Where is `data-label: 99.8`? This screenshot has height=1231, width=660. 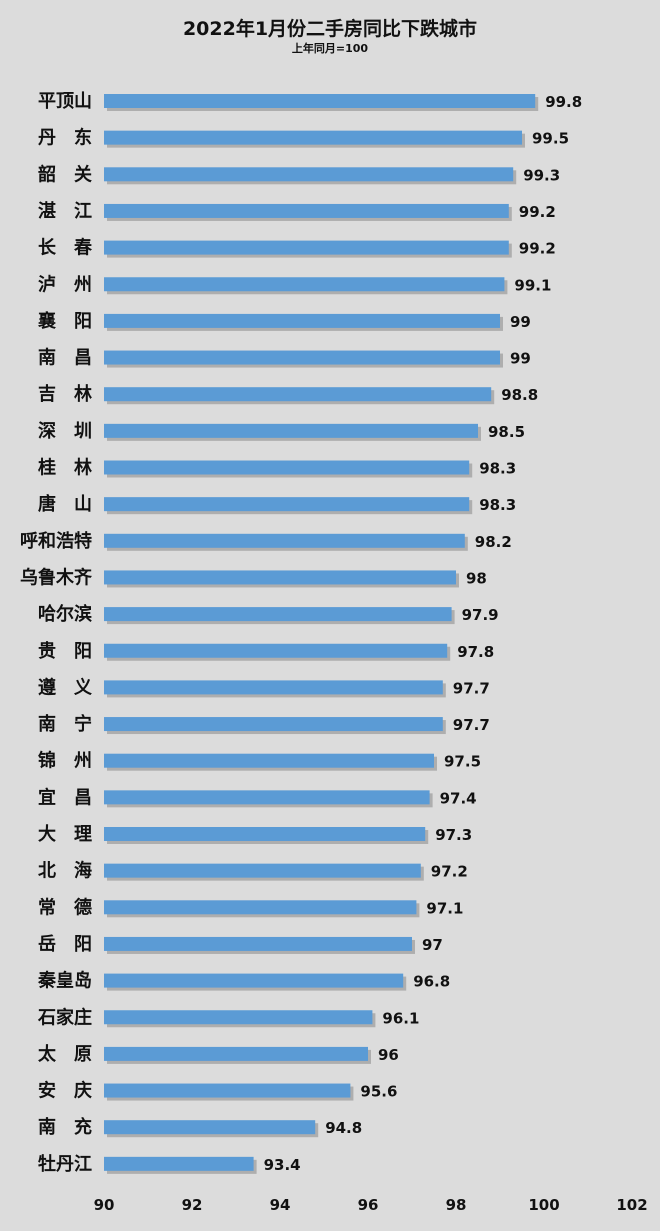
data-label: 99.8 is located at coordinates (563, 102).